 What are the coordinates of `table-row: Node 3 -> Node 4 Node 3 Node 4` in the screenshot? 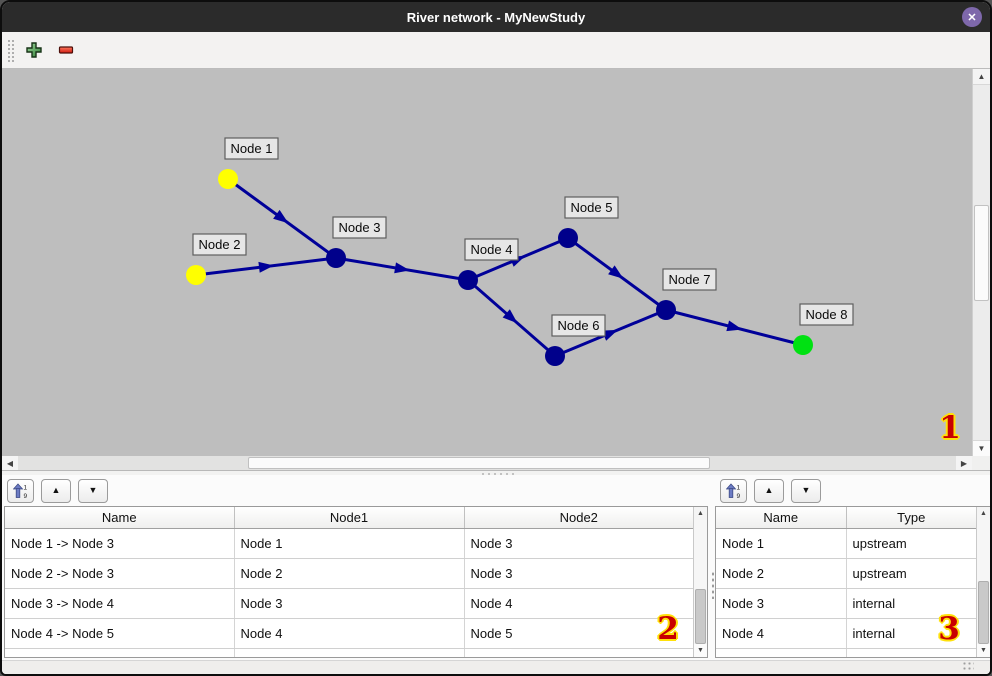 It's located at (349, 603).